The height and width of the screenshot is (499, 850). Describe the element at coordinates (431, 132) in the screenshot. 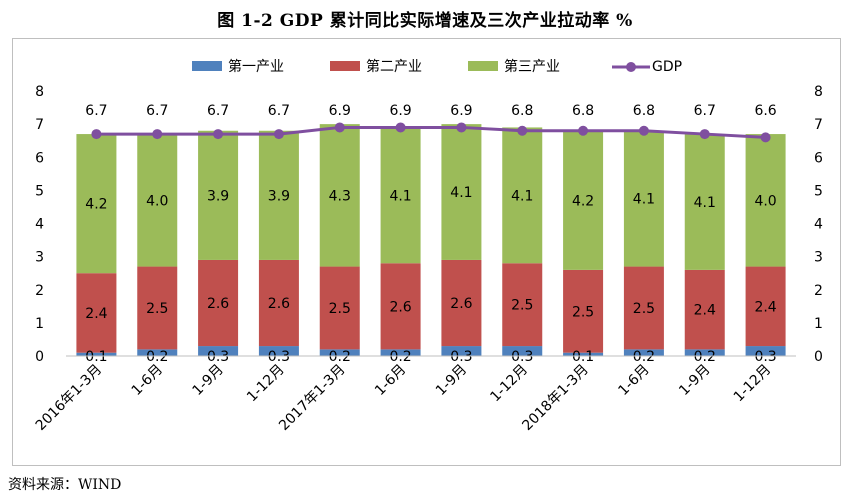

I see `gdp-line` at that location.